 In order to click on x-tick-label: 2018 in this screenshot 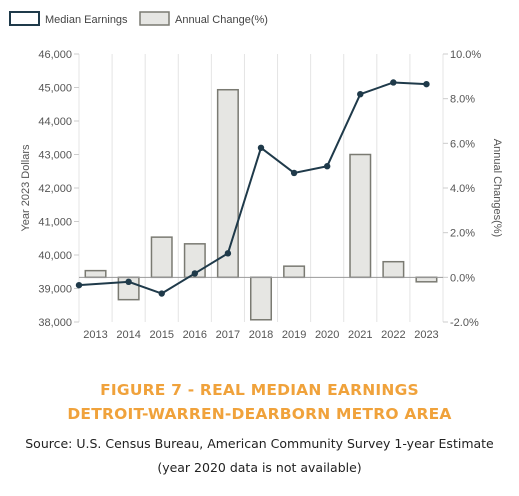, I will do `click(261, 335)`.